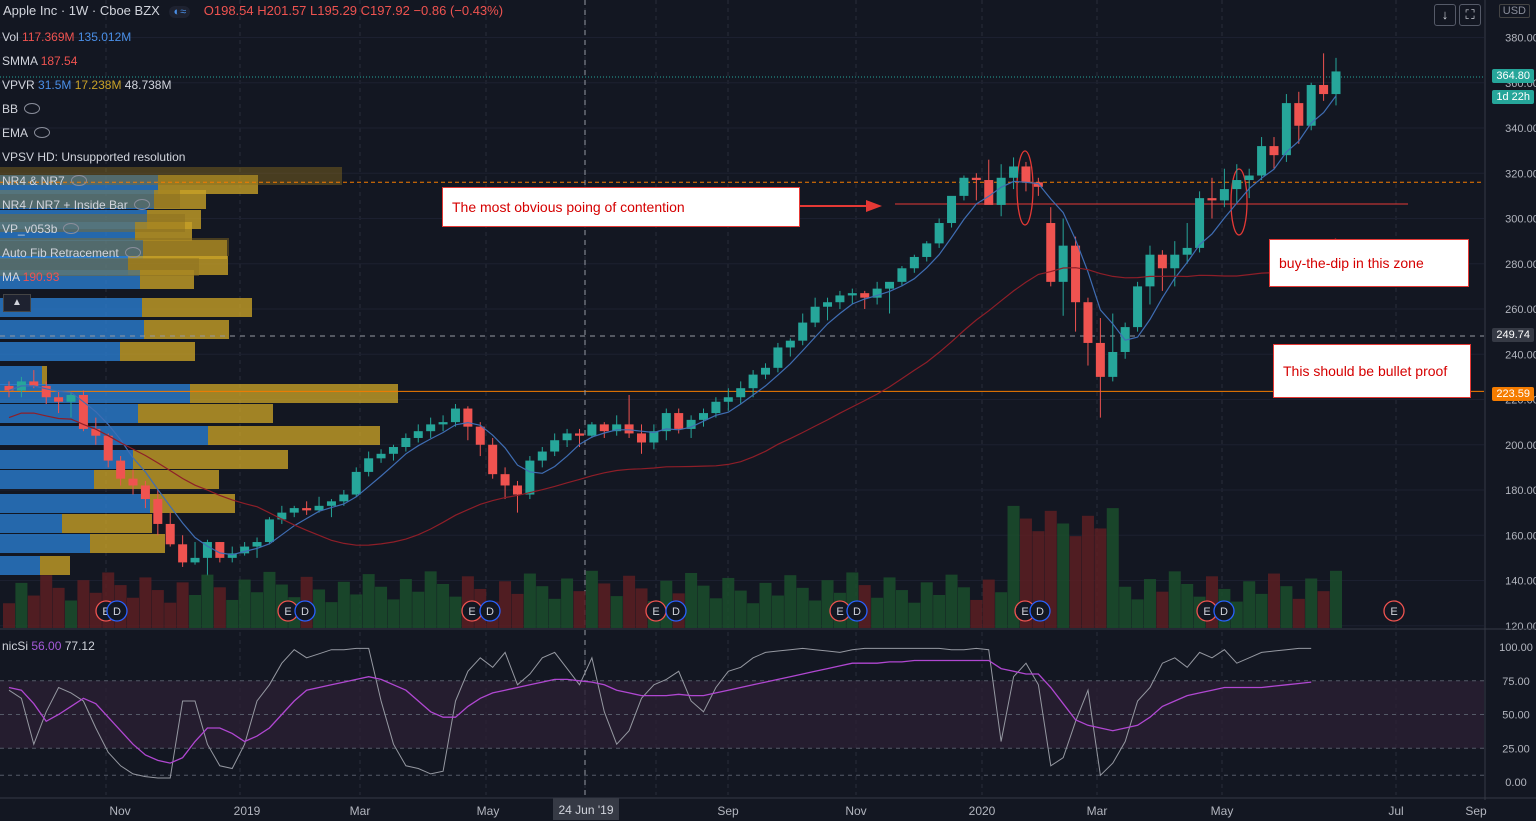 This screenshot has width=1536, height=821. I want to click on indicator-ma: MA 190.93, so click(31, 277).